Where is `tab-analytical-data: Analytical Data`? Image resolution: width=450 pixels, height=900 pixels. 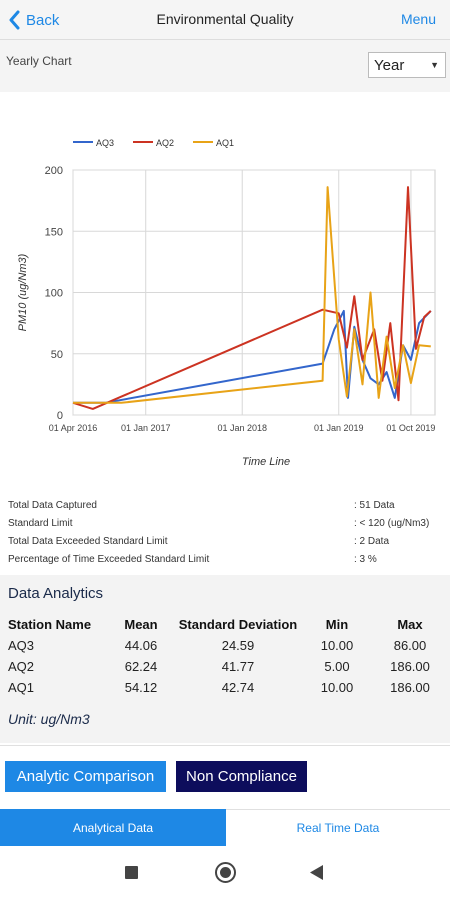
tab-analytical-data: Analytical Data is located at coordinates (113, 827).